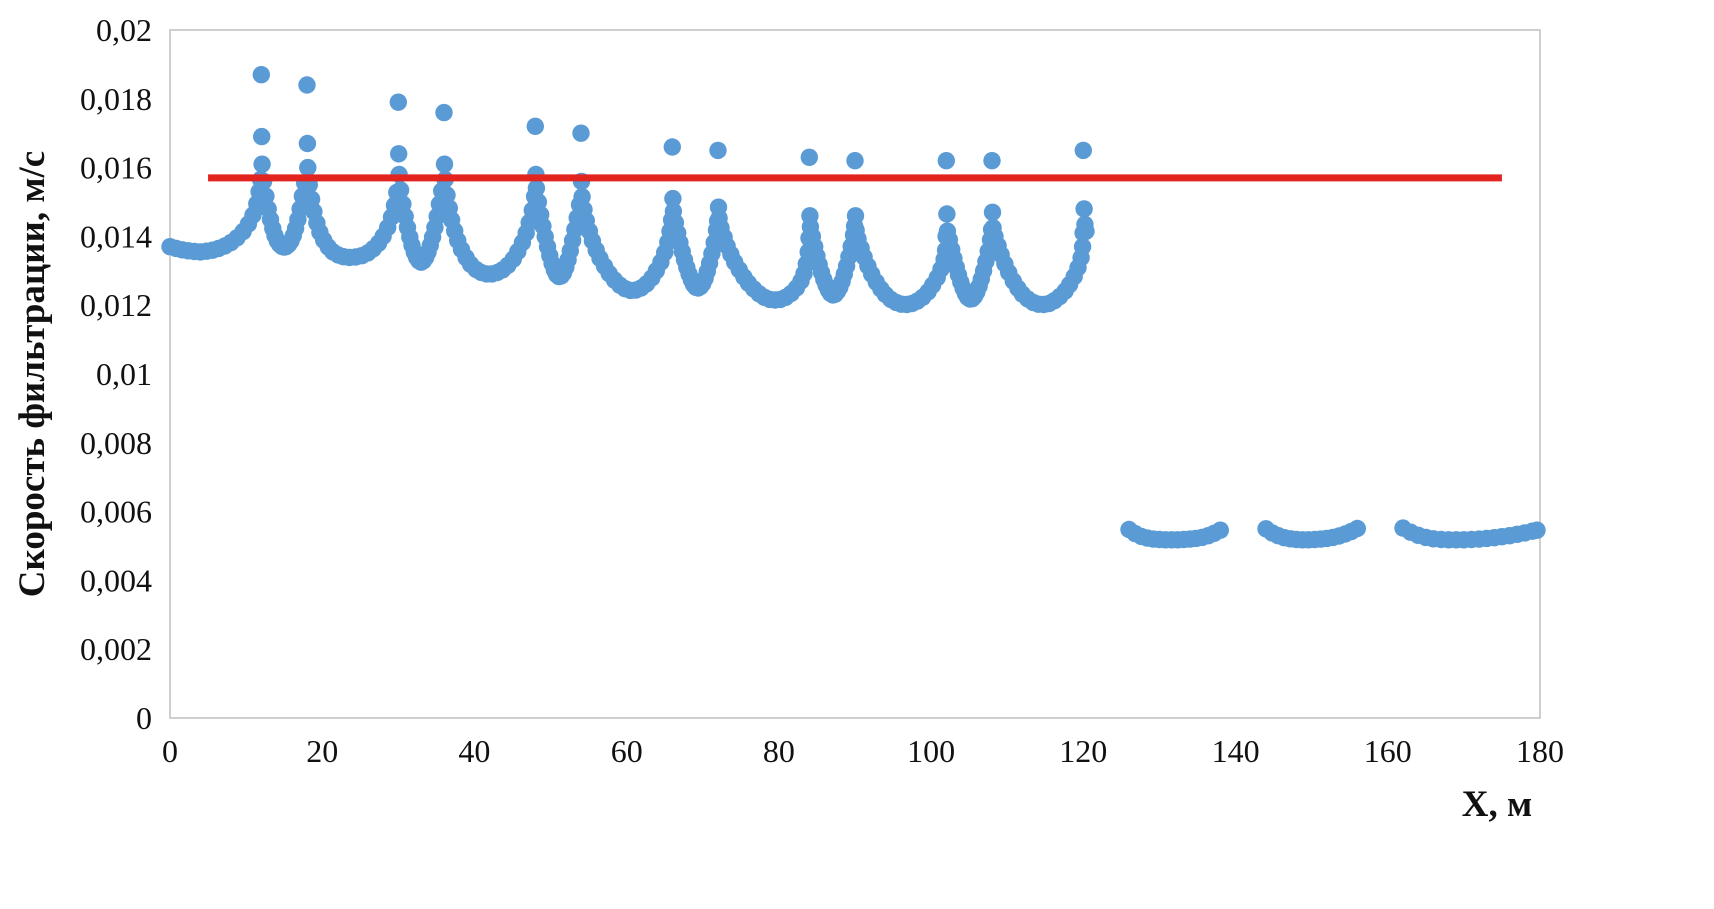  What do you see at coordinates (116, 580) in the screenshot?
I see `y-tick-label: 0,004` at bounding box center [116, 580].